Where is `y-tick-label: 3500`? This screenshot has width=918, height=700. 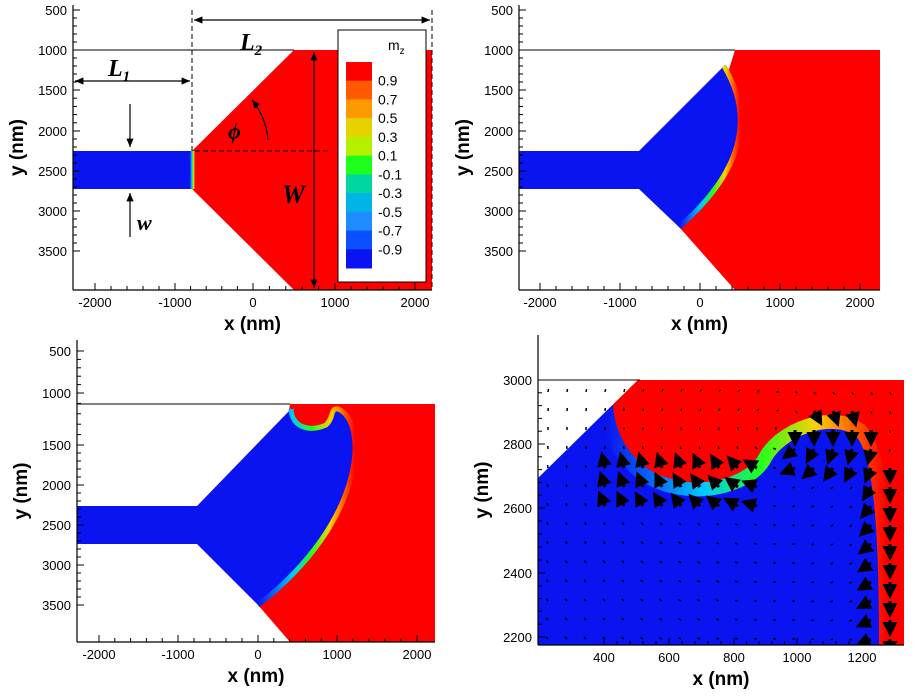
y-tick-label: 3500 is located at coordinates (56, 605).